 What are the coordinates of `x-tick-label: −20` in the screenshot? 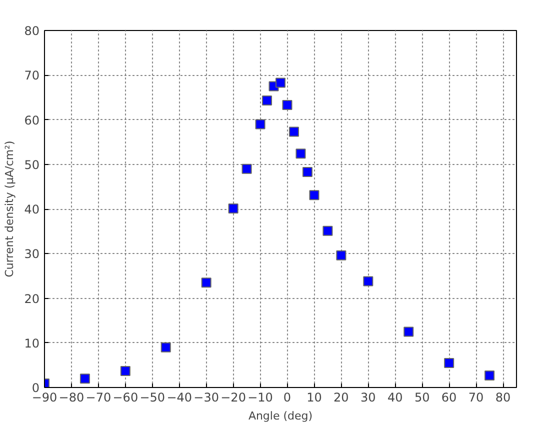 It's located at (233, 397).